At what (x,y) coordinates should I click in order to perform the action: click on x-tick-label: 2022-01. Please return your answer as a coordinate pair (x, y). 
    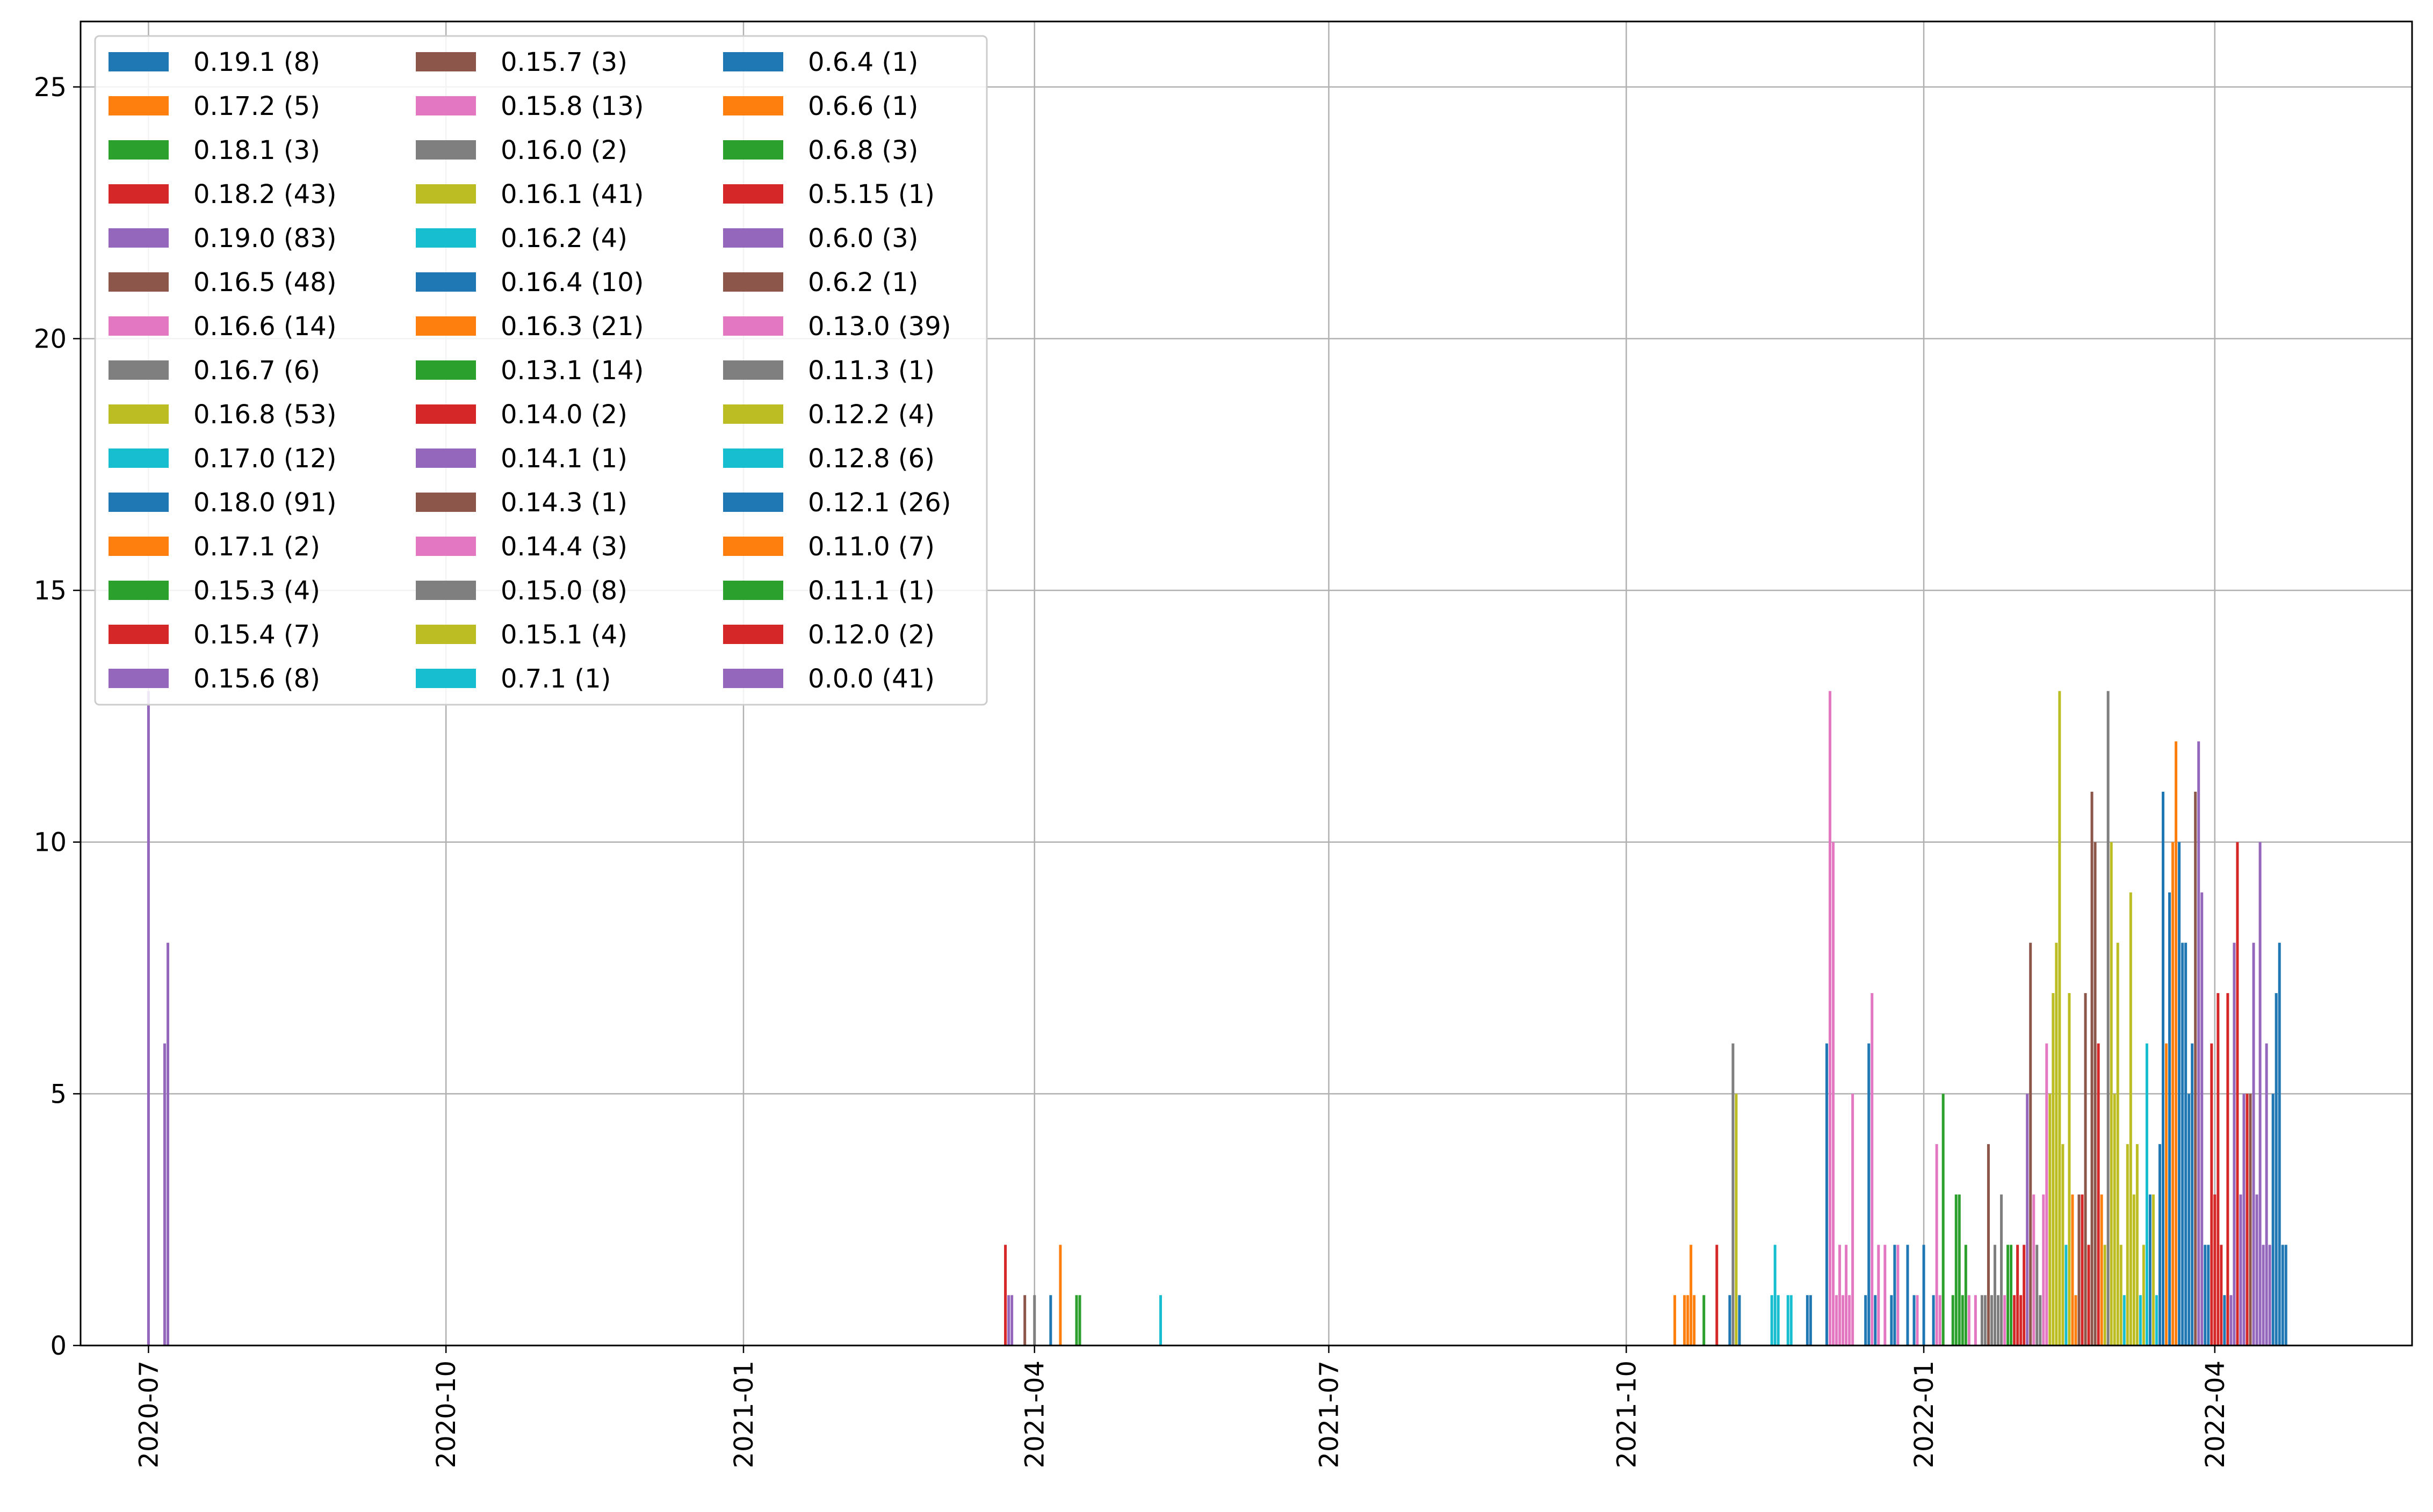
    Looking at the image, I should click on (1924, 1414).